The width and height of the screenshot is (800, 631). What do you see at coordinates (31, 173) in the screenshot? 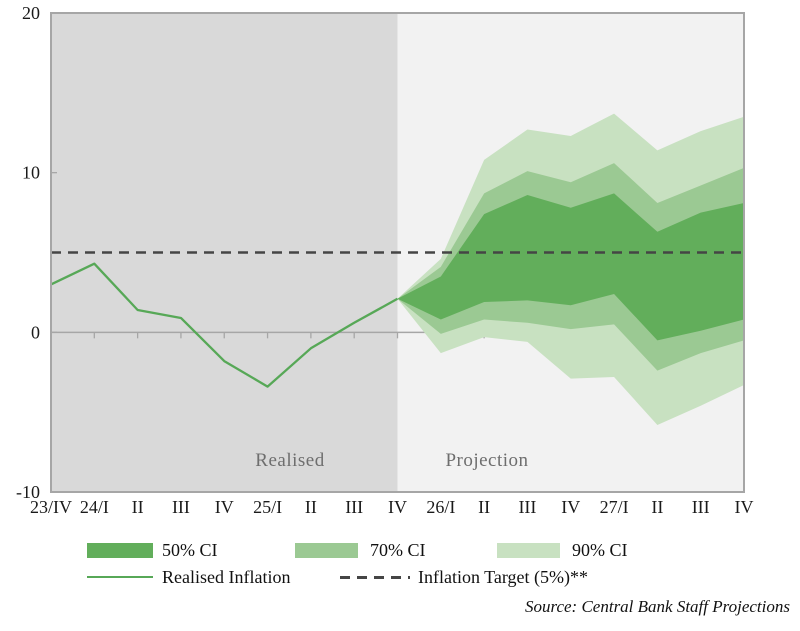
I see `y-tick-label: 10` at bounding box center [31, 173].